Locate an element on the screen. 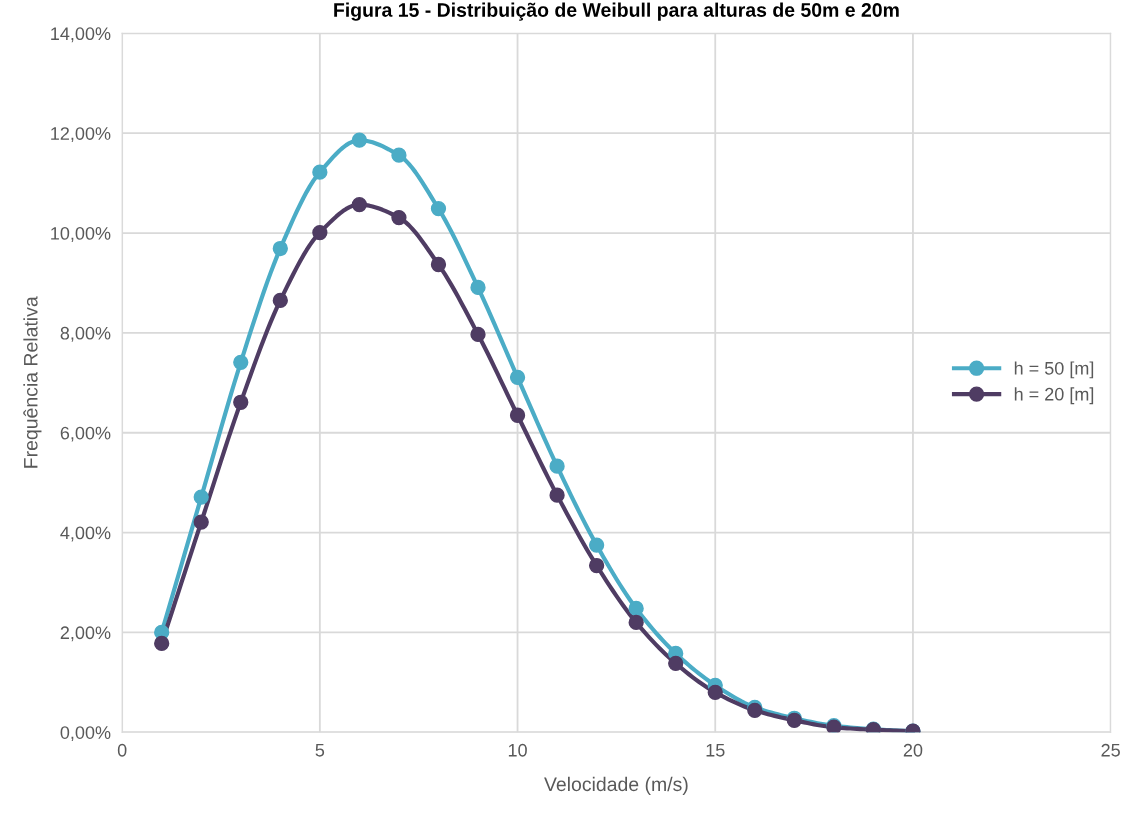 This screenshot has width=1131, height=834. x-tick-label: 20 is located at coordinates (913, 750).